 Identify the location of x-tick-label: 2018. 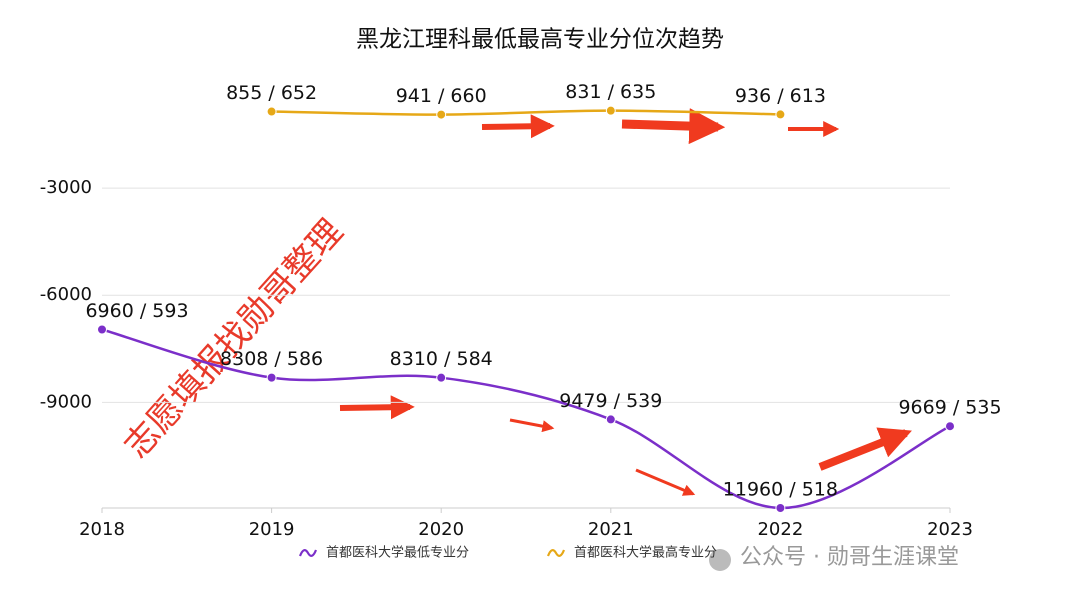
(102, 529).